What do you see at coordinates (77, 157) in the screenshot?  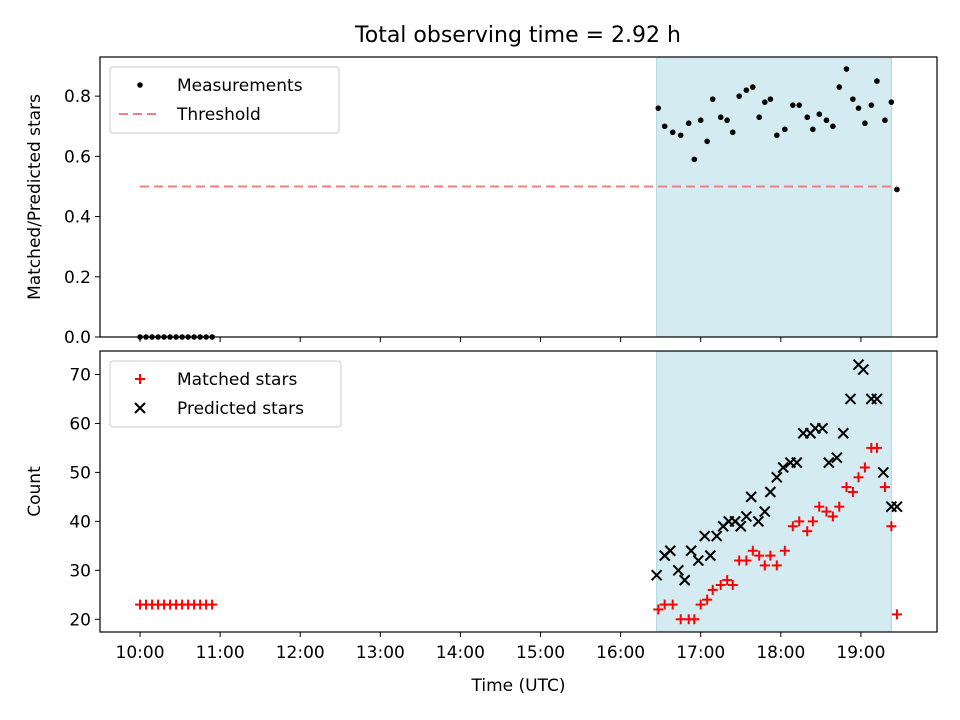 I see `y-tick-label: 0.6` at bounding box center [77, 157].